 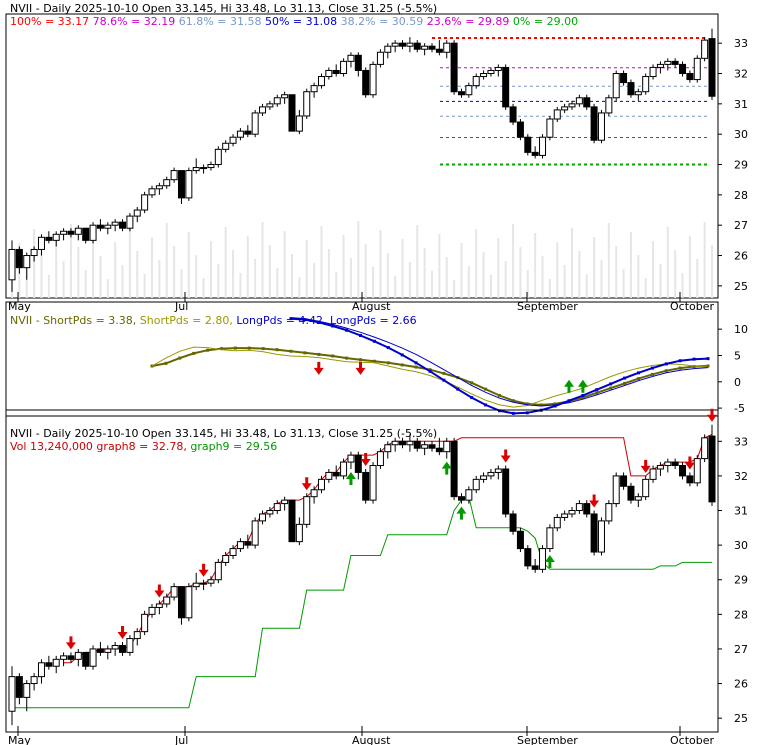 What do you see at coordinates (547, 739) in the screenshot?
I see `x-tick-label: September` at bounding box center [547, 739].